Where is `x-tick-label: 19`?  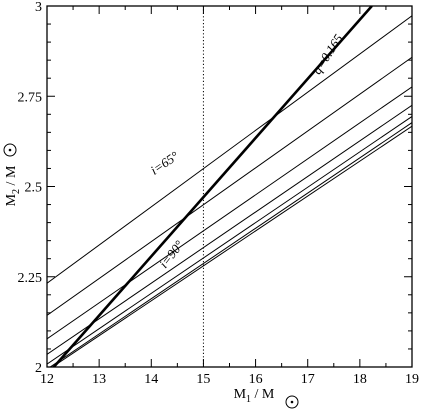 x-tick-label: 19 is located at coordinates (412, 379).